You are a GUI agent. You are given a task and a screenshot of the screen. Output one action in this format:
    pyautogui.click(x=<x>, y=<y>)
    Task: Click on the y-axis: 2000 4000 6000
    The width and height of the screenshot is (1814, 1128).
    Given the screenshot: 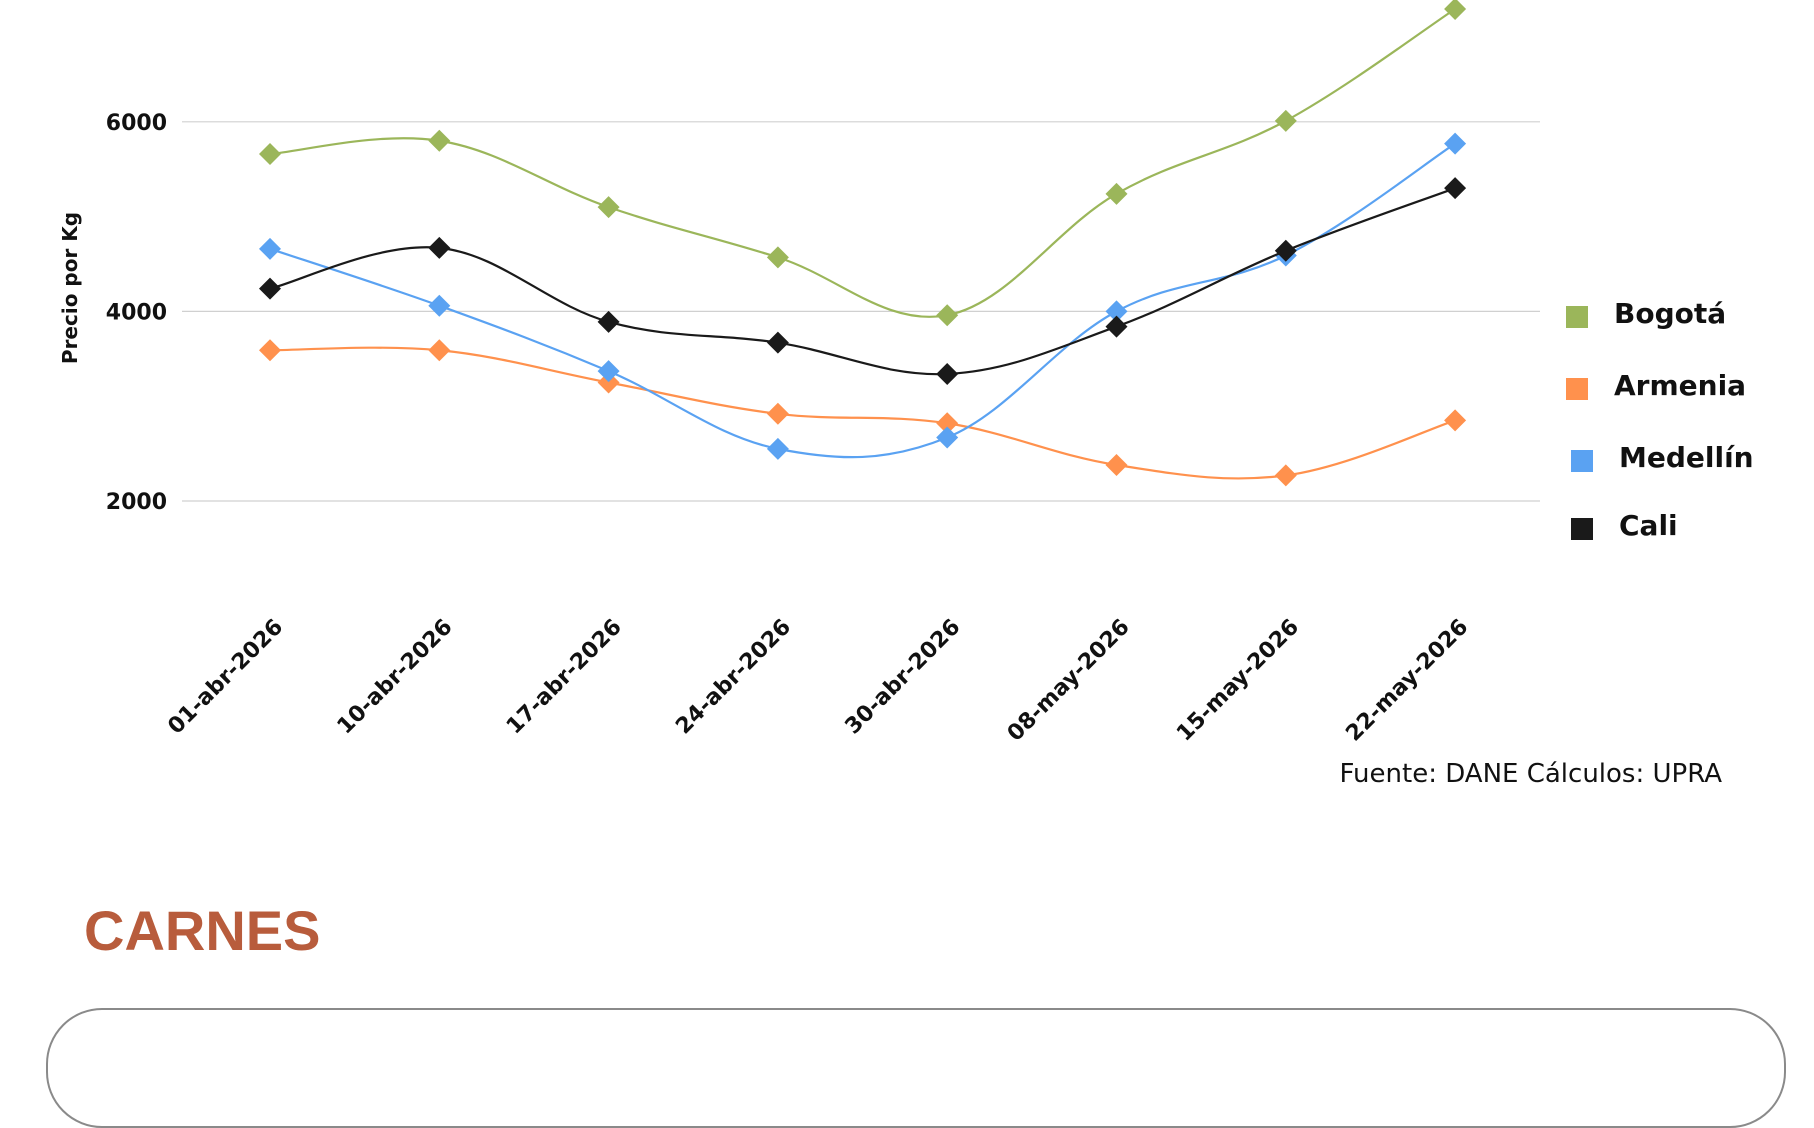 What is the action you would take?
    pyautogui.click(x=136, y=313)
    